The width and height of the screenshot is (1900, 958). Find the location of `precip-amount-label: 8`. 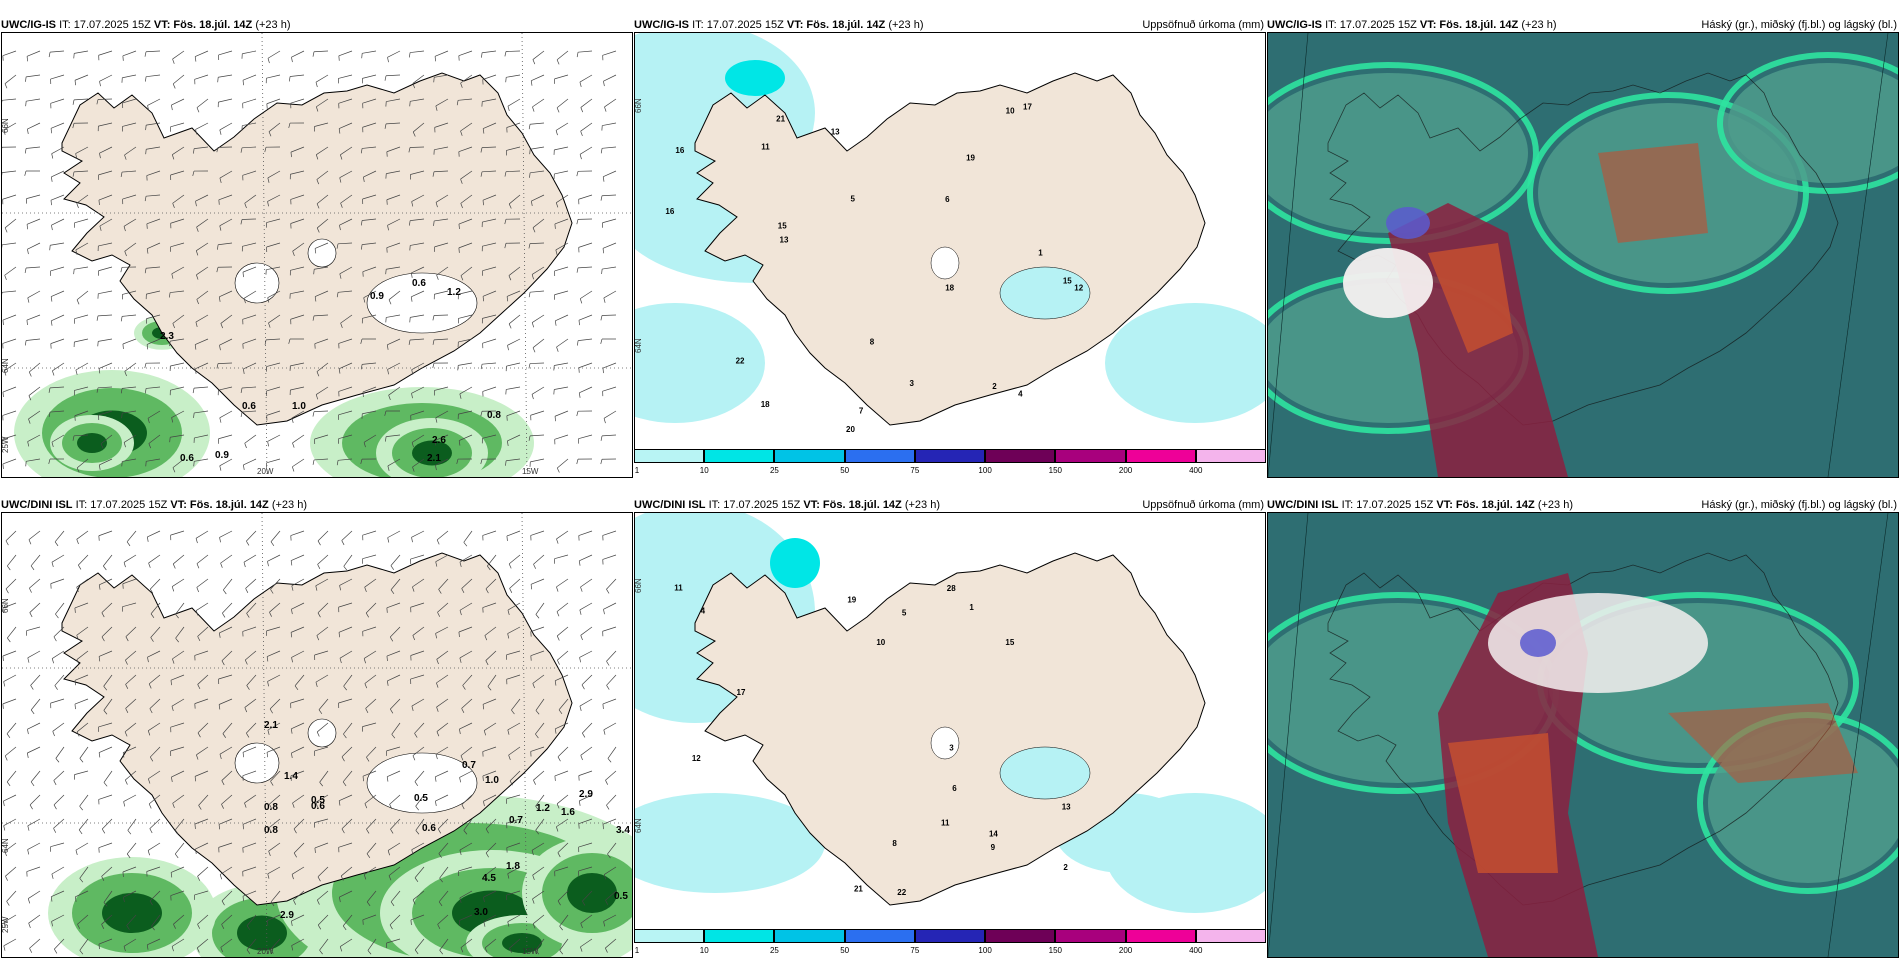

precip-amount-label: 8 is located at coordinates (872, 341).